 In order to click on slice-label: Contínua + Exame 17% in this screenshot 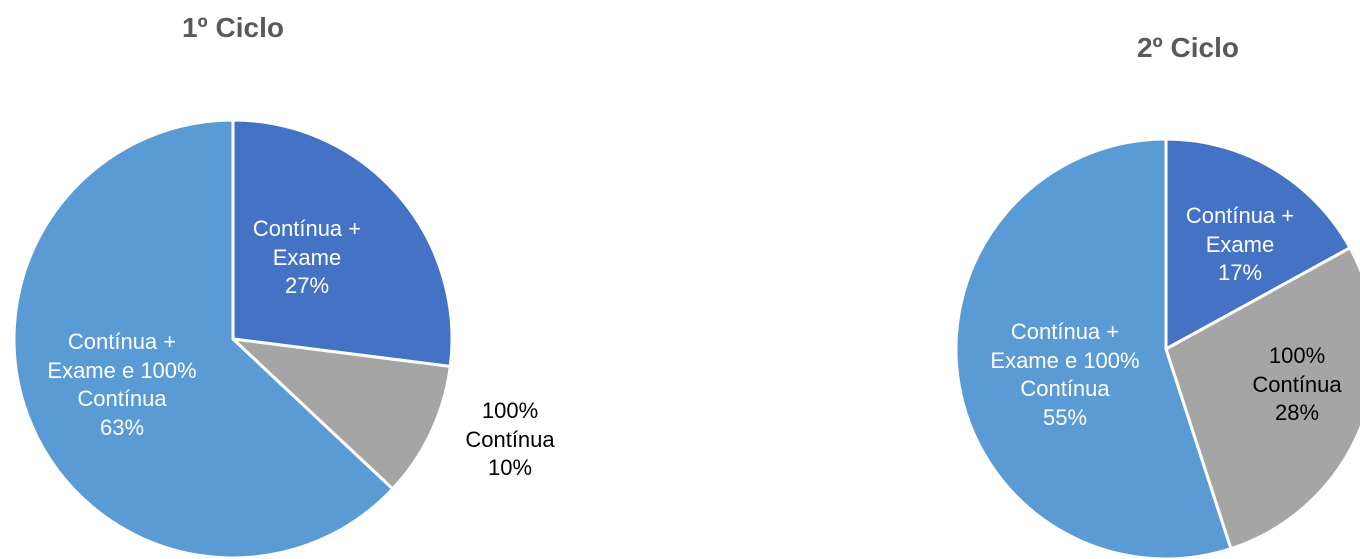, I will do `click(1240, 245)`.